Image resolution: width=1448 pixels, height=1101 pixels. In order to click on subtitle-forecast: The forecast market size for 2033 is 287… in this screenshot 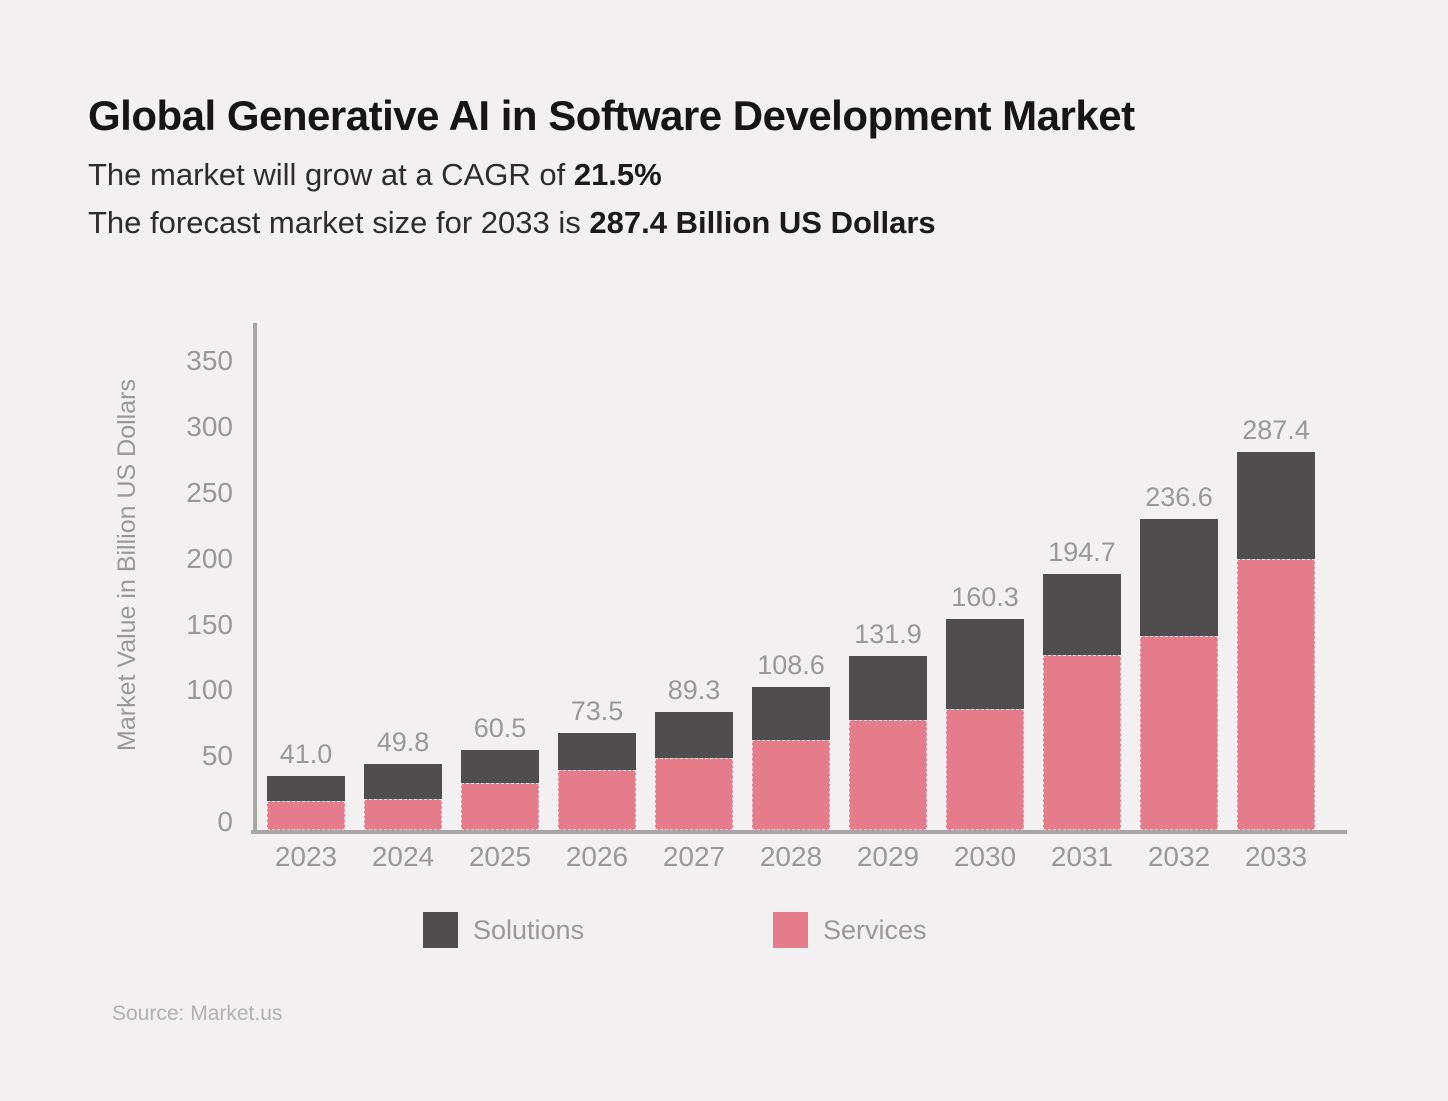, I will do `click(512, 223)`.